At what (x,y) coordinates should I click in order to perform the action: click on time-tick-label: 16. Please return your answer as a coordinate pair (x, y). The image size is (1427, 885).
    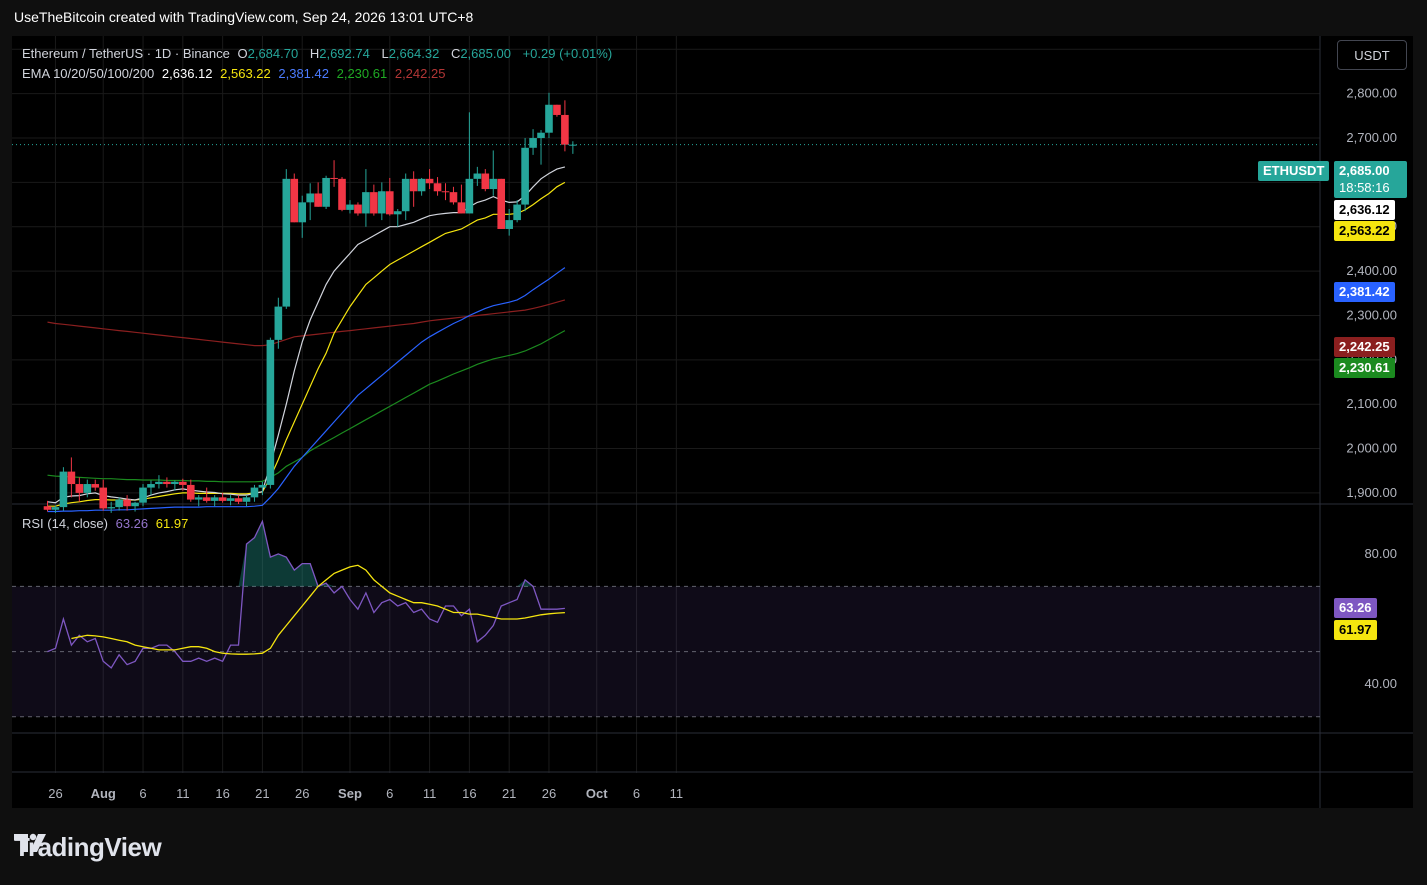
    Looking at the image, I should click on (222, 793).